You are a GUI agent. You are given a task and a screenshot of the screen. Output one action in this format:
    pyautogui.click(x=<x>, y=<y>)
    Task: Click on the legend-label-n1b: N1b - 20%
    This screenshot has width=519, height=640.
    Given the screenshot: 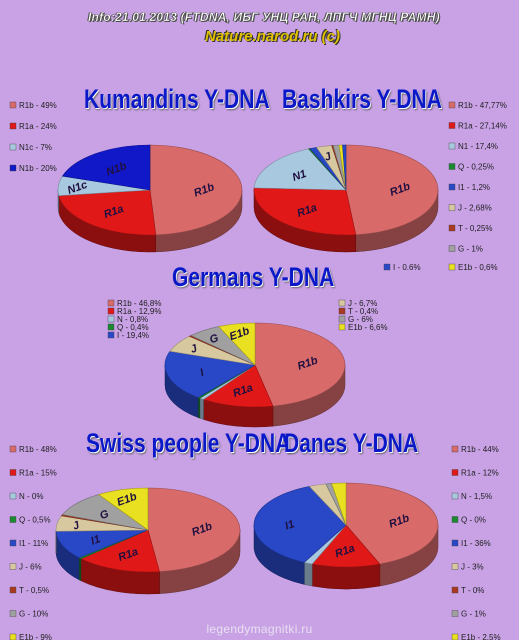 What is the action you would take?
    pyautogui.click(x=38, y=168)
    